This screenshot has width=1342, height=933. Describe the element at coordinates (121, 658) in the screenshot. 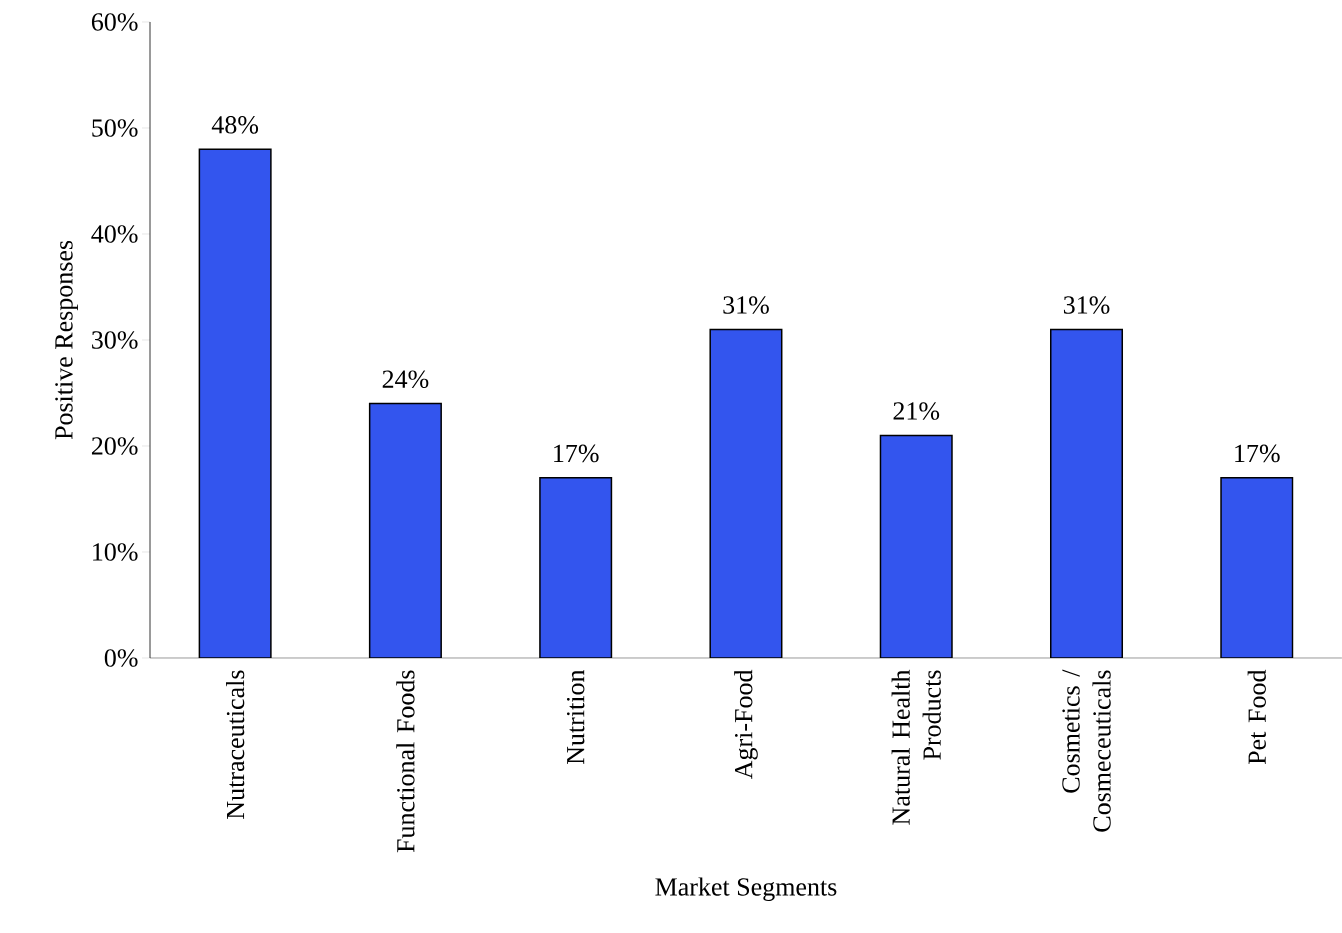

I see `y-tick-label: 0%` at that location.